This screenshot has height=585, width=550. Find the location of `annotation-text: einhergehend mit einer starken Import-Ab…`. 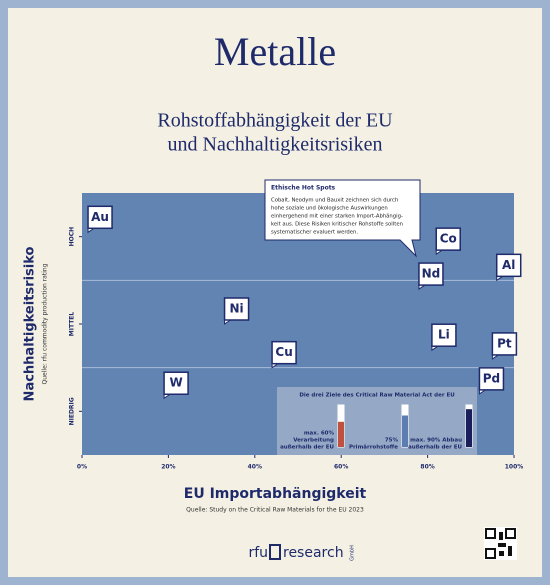

annotation-text: einhergehend mit einer starken Import-Ab… is located at coordinates (337, 217).